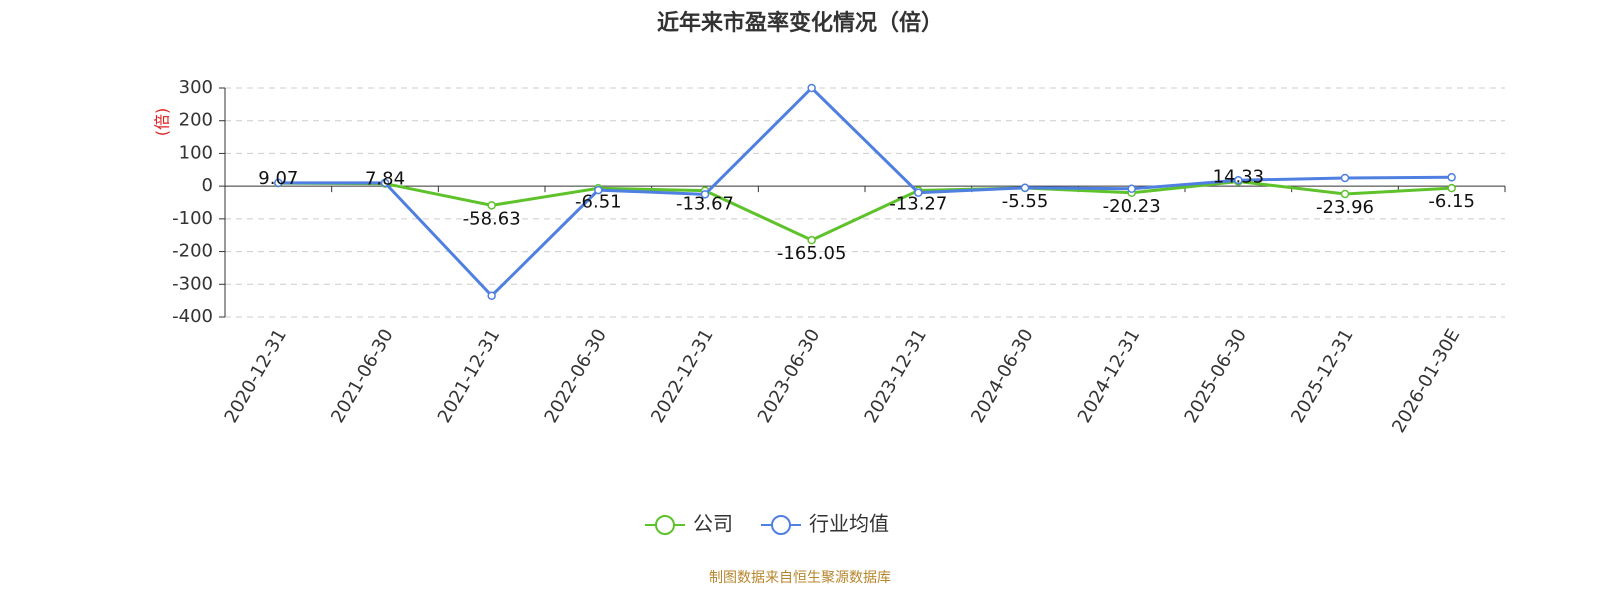  Describe the element at coordinates (800, 23) in the screenshot. I see `chart-title: 近年来市盈率变化情况（倍）` at that location.